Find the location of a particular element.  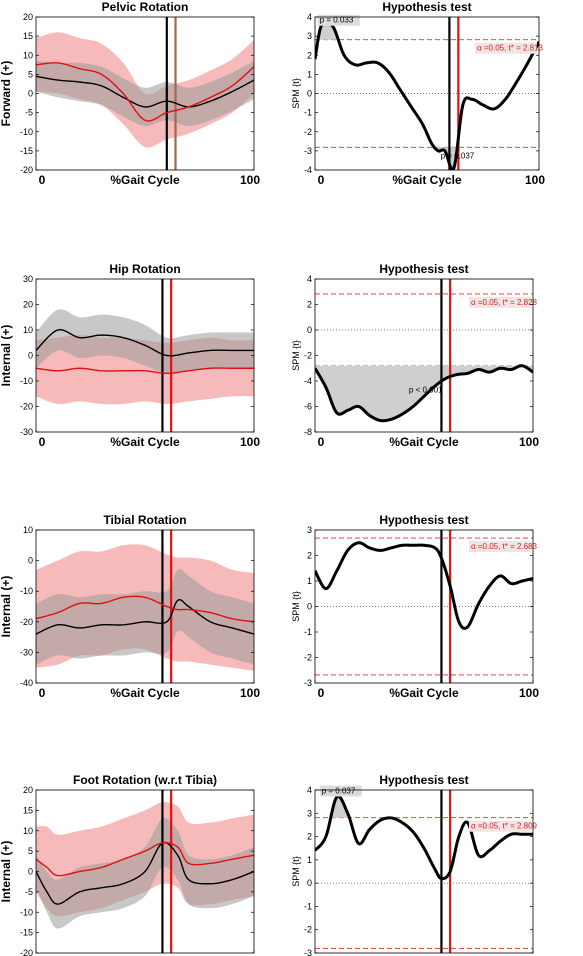

red-mean-line is located at coordinates (145, 609).